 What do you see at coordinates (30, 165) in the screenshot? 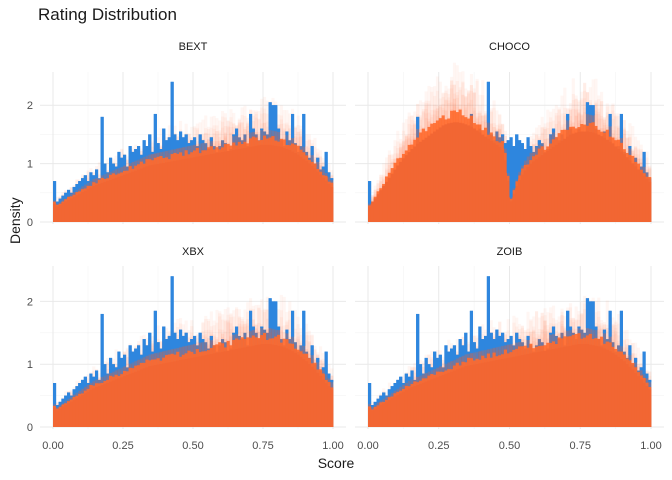
I see `y-tick-label: 1` at bounding box center [30, 165].